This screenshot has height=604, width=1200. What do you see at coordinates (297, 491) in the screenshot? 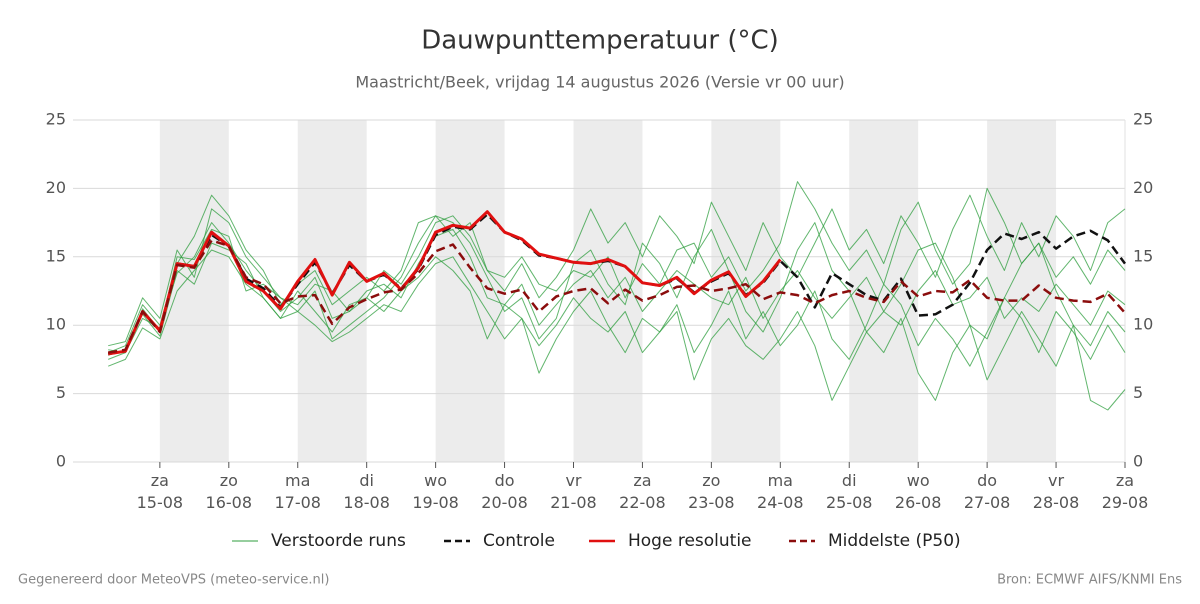
I see `x-tick-label: ma 17-08` at bounding box center [297, 491].